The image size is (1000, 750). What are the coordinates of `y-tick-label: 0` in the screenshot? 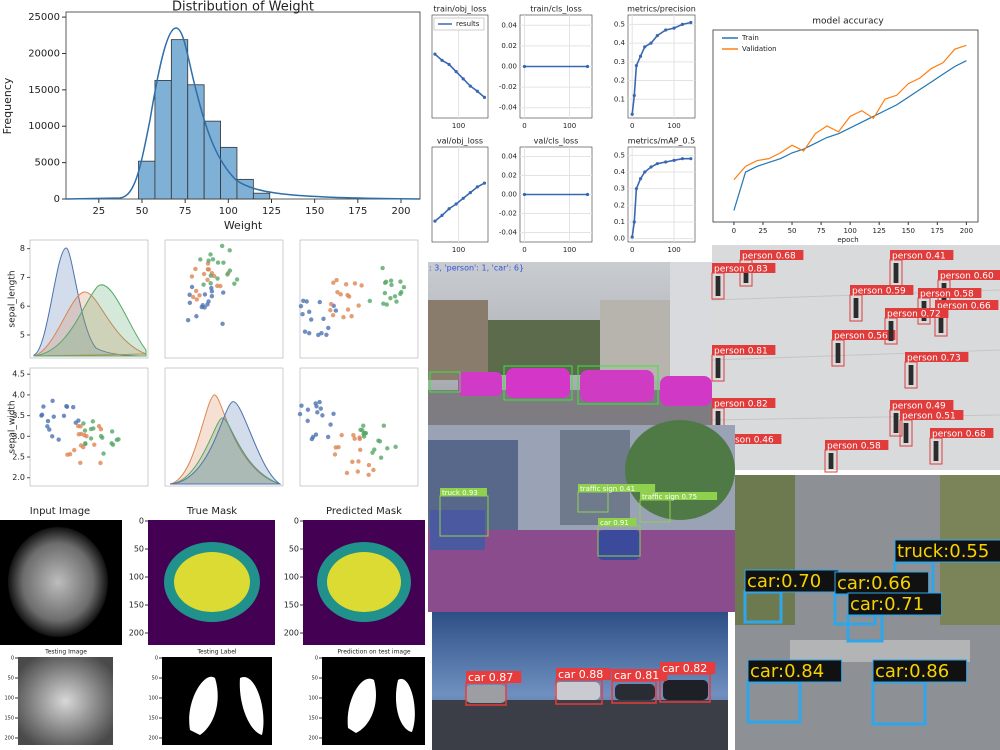 It's located at (296, 521).